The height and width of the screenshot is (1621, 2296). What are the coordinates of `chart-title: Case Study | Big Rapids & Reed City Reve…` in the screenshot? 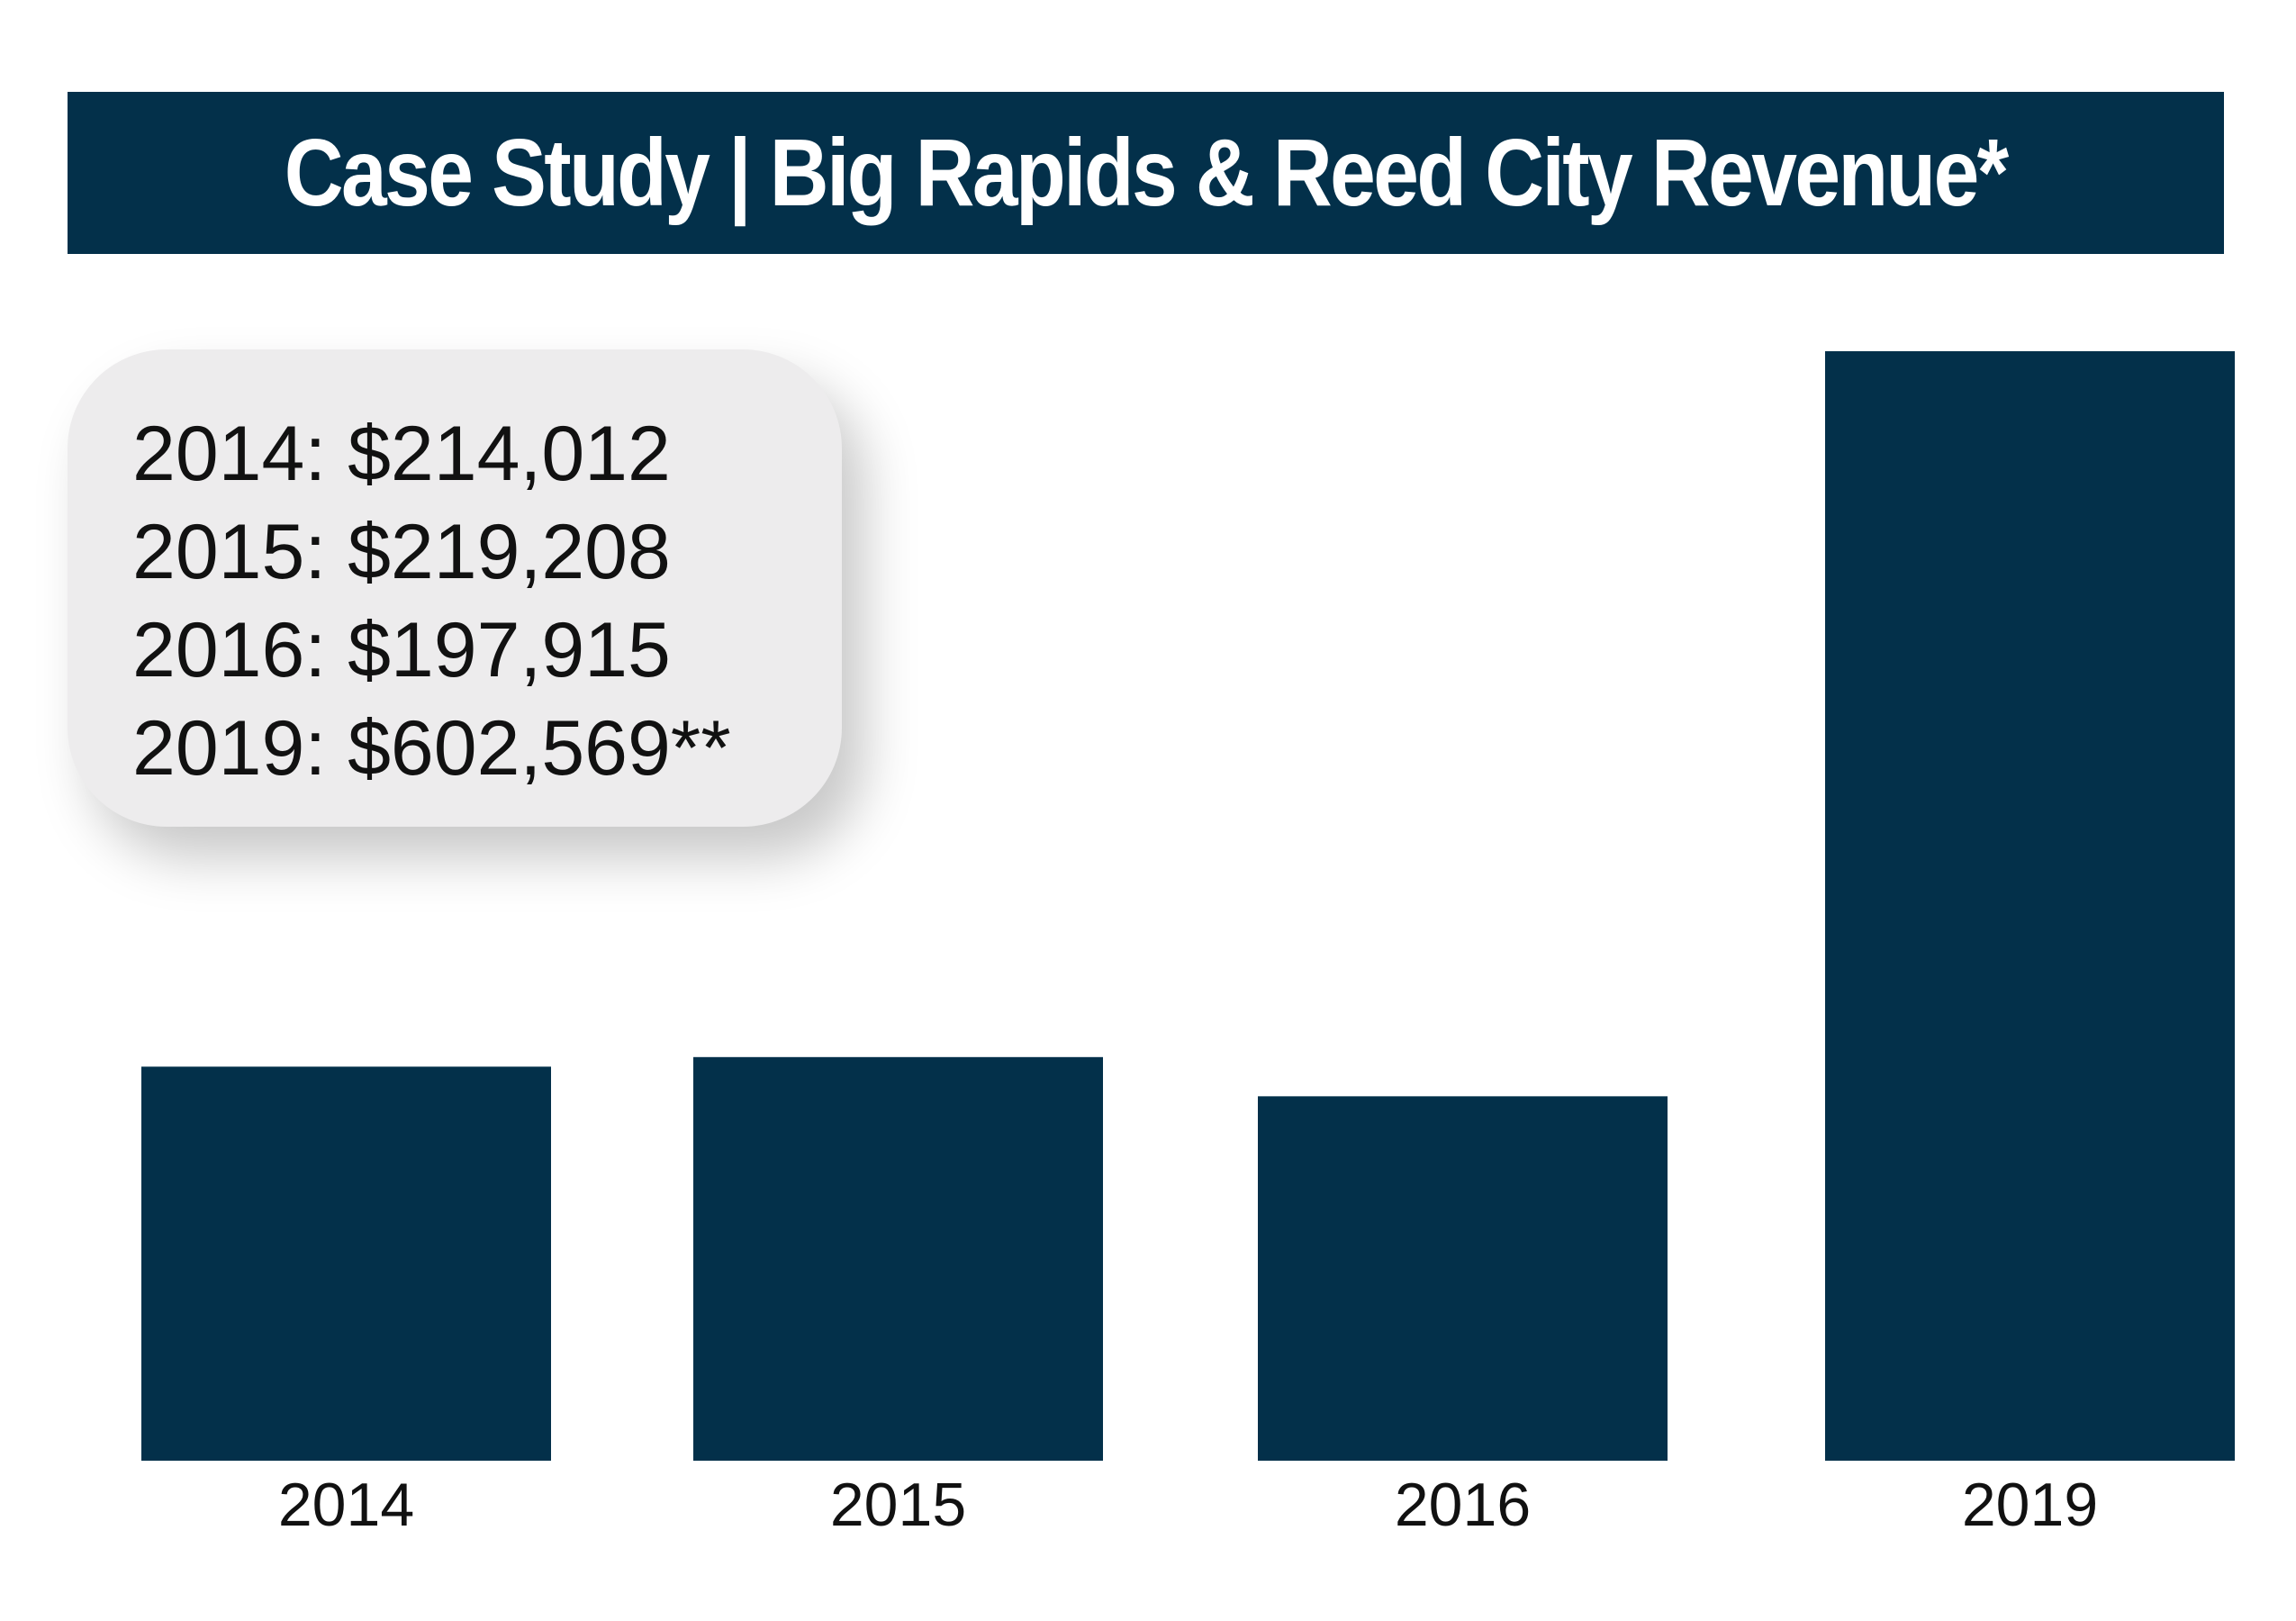 It's located at (1147, 172).